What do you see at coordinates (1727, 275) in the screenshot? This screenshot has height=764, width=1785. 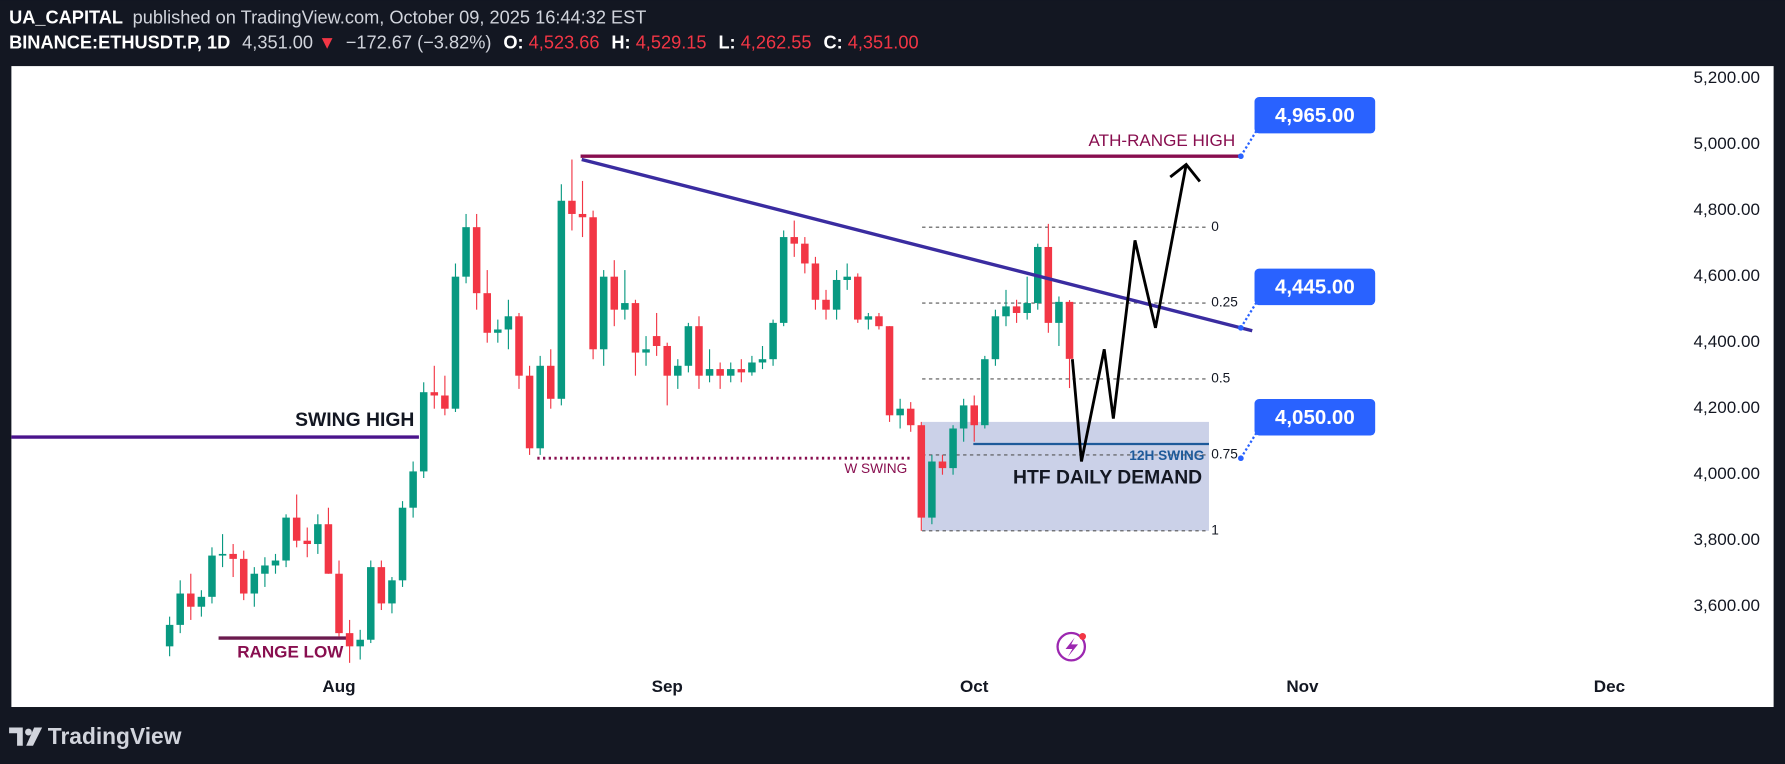 I see `y-tick-label: 4,600.00` at bounding box center [1727, 275].